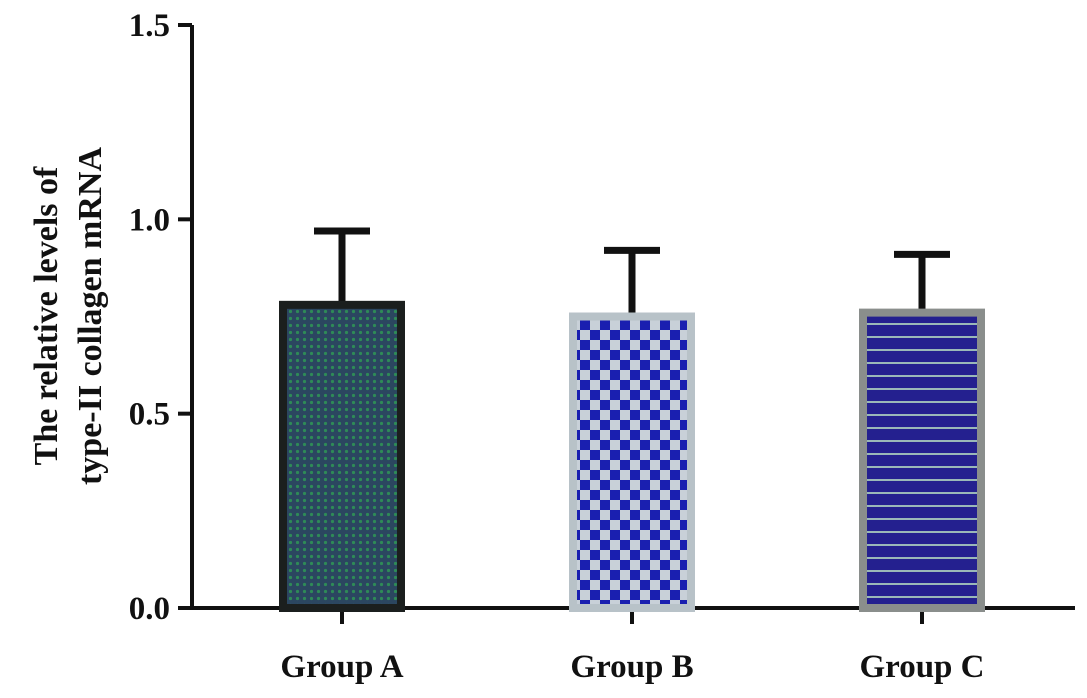 This screenshot has width=1087, height=698. I want to click on y-tick-label: 0.5, so click(149, 415).